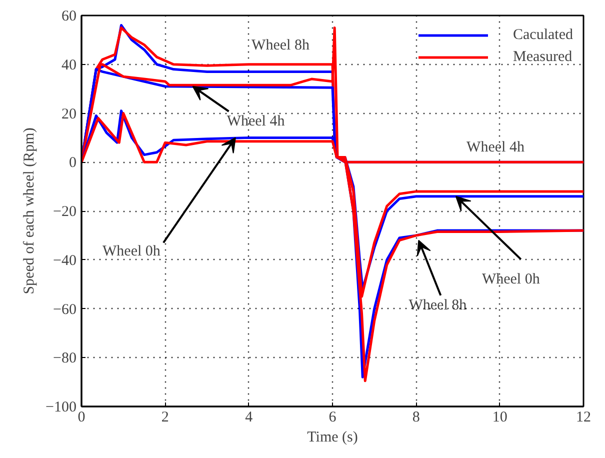 This screenshot has width=605, height=458. I want to click on y-tick-label: 60, so click(69, 16).